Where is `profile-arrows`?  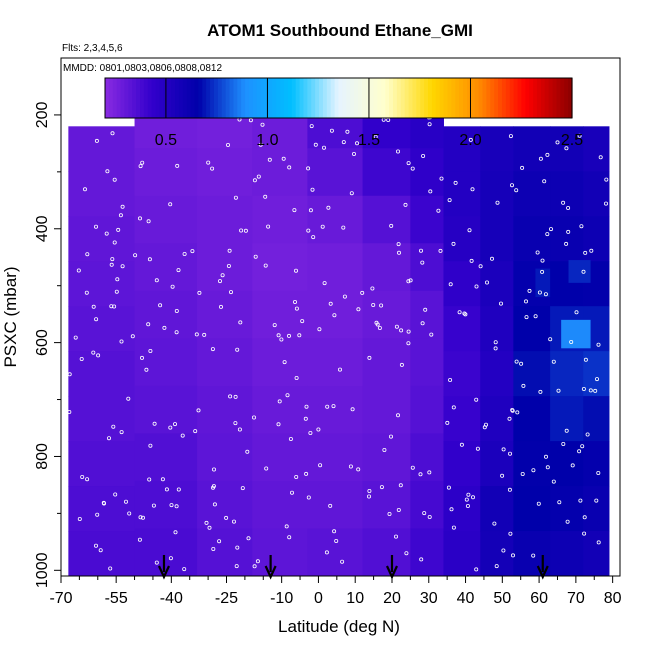 profile-arrows is located at coordinates (353, 567).